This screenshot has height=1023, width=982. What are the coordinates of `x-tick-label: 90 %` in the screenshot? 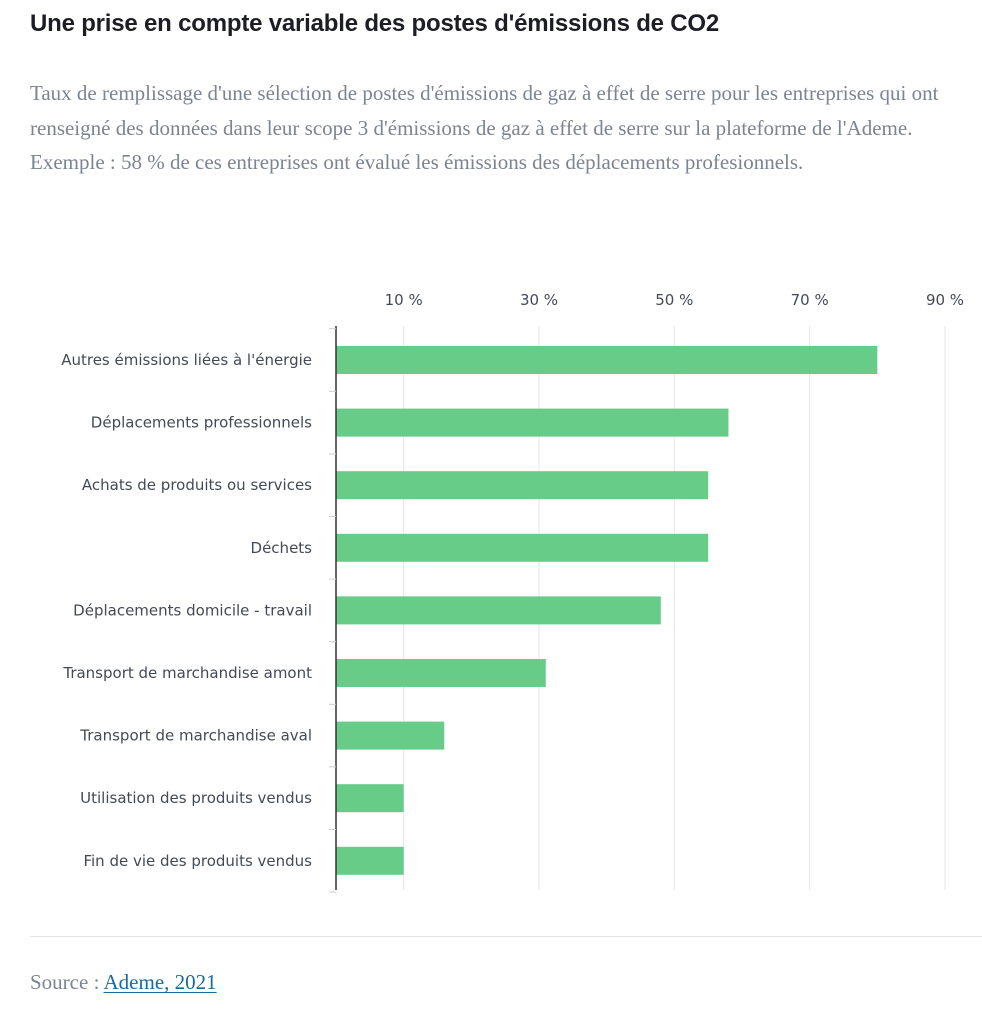 It's located at (945, 300).